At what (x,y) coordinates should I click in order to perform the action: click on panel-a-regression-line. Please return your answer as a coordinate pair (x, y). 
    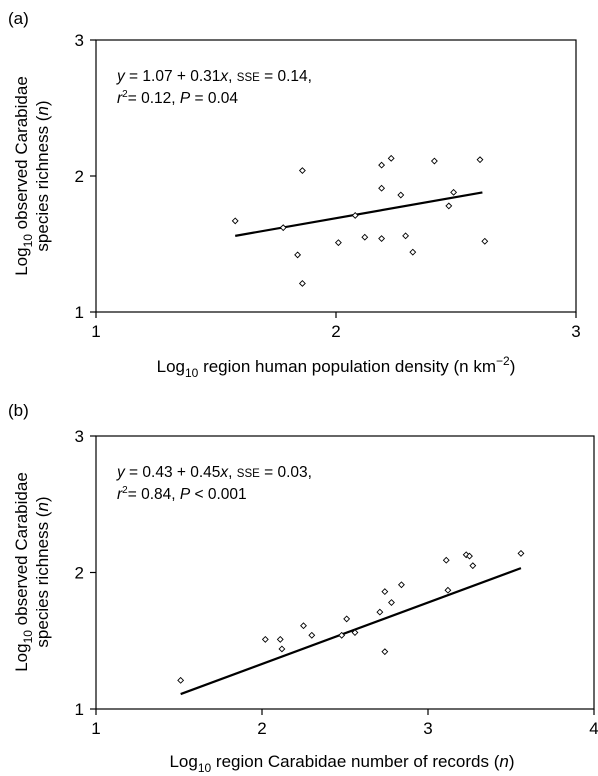
    Looking at the image, I should click on (359, 214).